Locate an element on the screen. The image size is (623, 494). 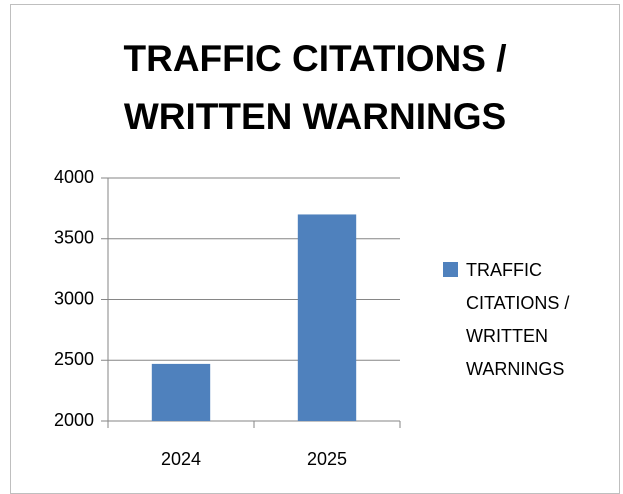
y-tick-label: 2000 is located at coordinates (74, 420).